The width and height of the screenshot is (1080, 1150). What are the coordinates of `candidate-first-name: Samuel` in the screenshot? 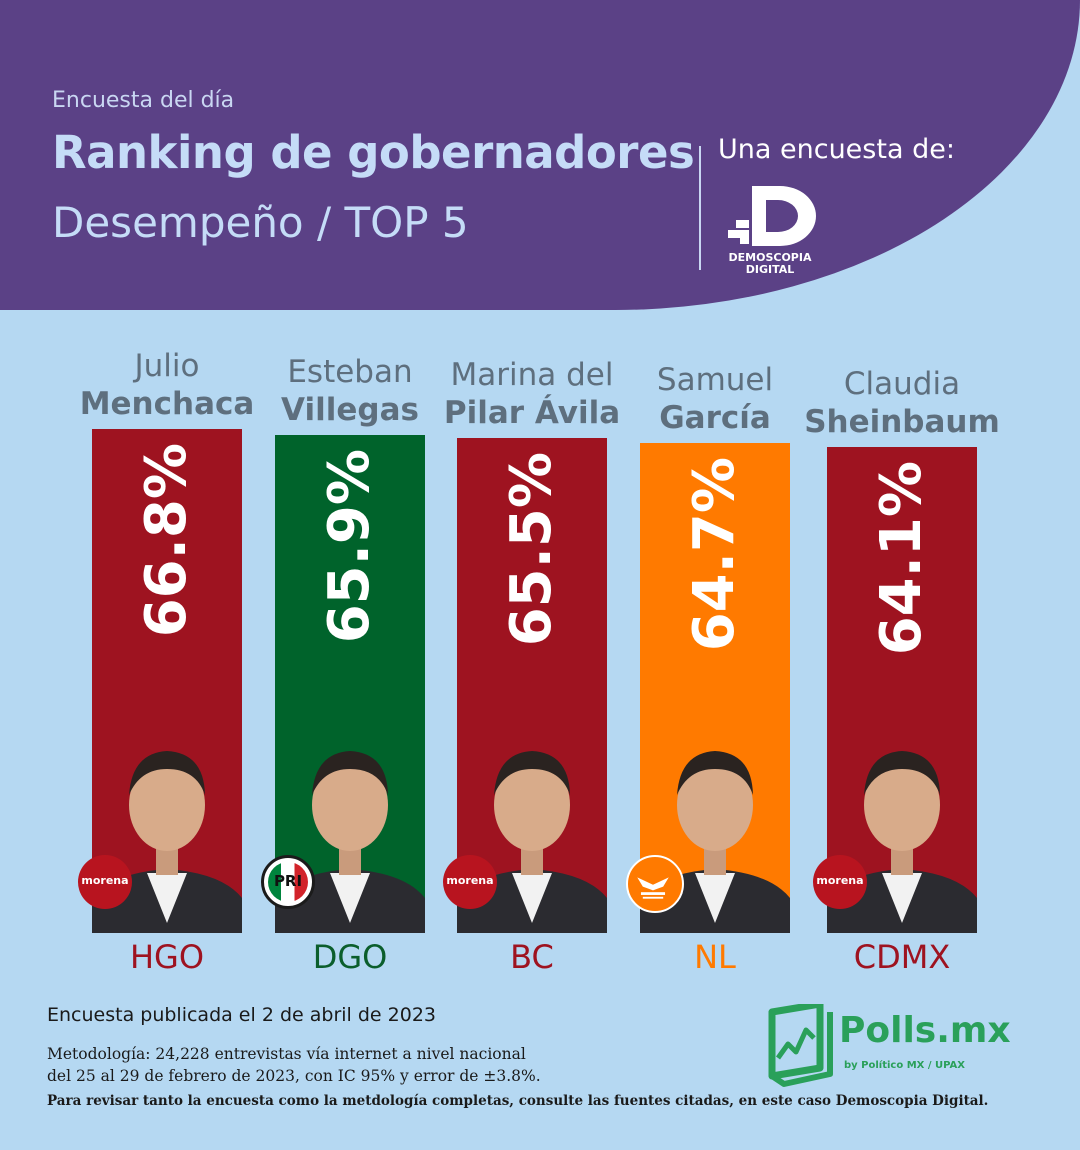 It's located at (715, 380).